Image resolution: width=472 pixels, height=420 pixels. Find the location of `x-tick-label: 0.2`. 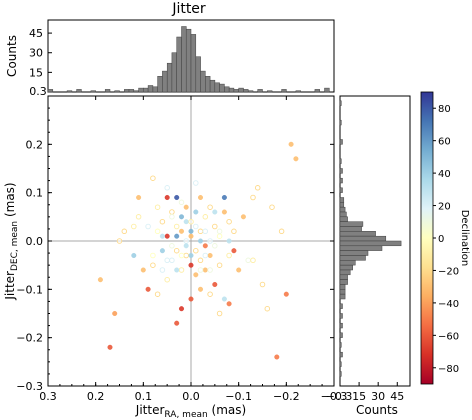

x-tick-label: 0.2 is located at coordinates (96, 396).